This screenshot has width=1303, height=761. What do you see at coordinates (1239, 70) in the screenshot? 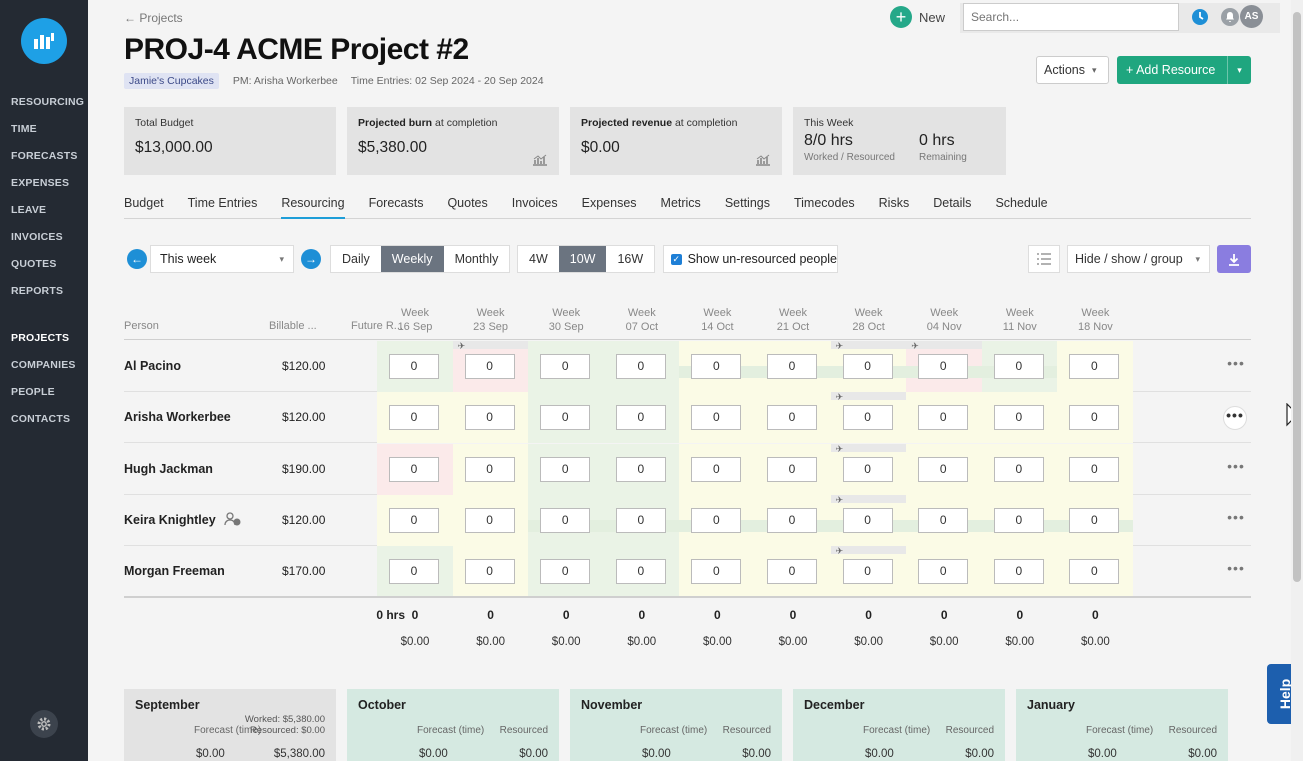
I see `chevron-down-icon: ▾` at bounding box center [1239, 70].